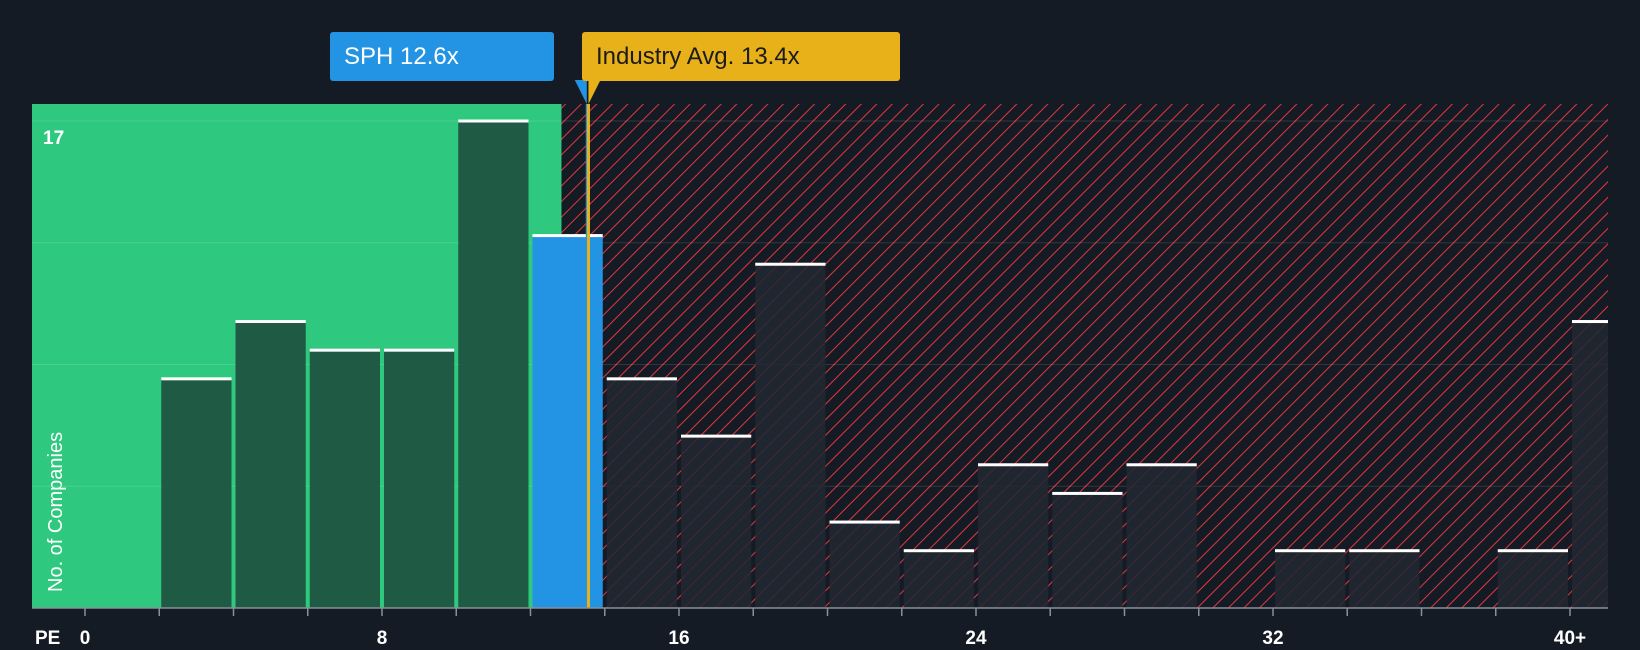  What do you see at coordinates (1570, 638) in the screenshot?
I see `x-tick-label: 40+` at bounding box center [1570, 638].